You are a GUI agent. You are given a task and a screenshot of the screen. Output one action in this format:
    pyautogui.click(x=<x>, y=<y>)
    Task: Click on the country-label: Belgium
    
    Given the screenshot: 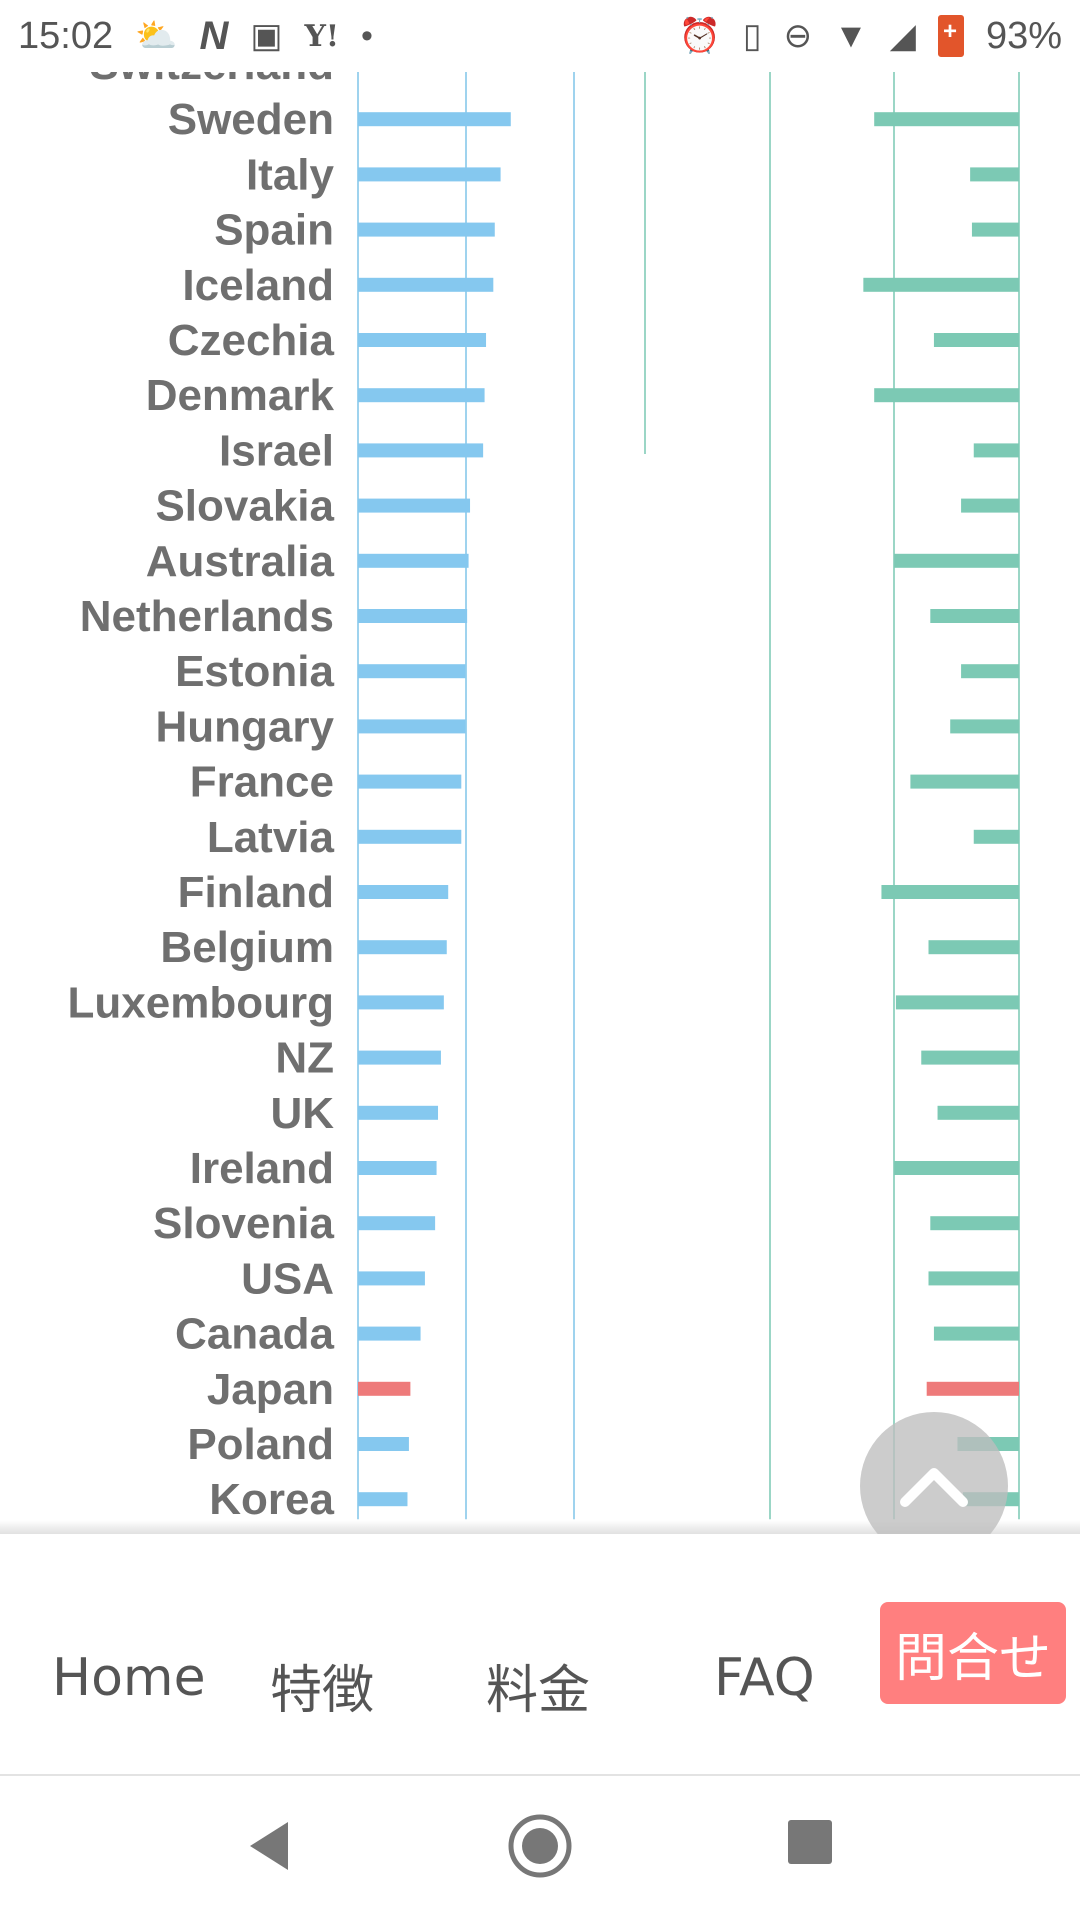 What is the action you would take?
    pyautogui.click(x=247, y=947)
    